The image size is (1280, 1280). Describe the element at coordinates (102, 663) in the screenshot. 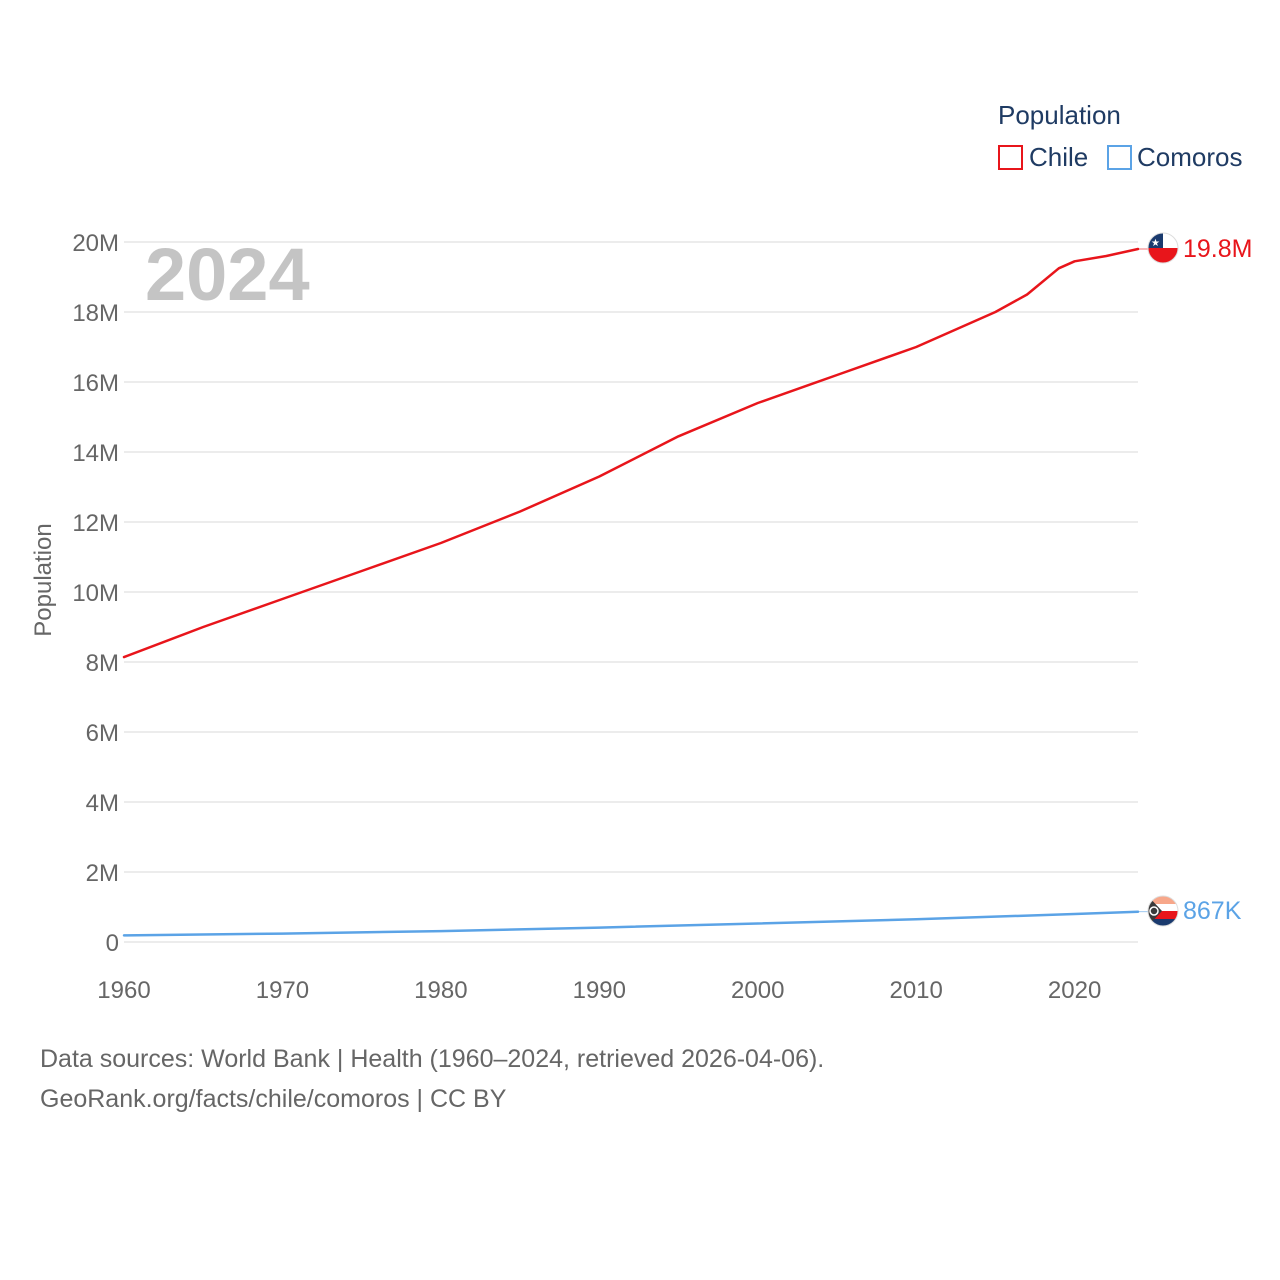

I see `y-tick-label: 8M` at that location.